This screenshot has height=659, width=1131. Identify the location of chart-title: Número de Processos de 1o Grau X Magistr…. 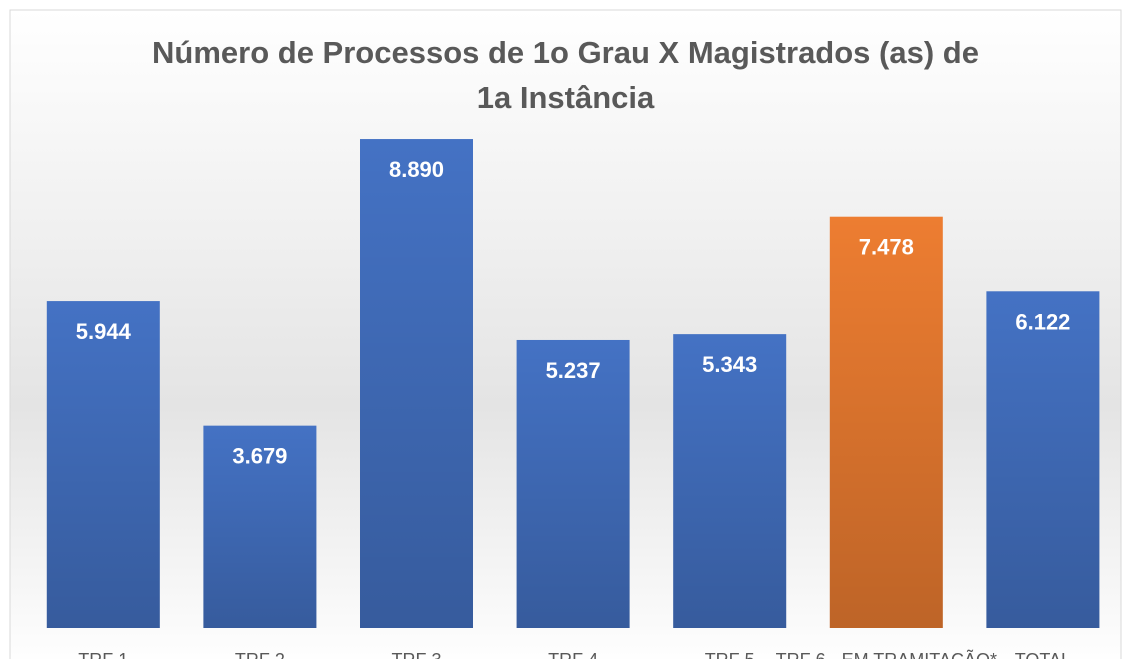
(565, 75).